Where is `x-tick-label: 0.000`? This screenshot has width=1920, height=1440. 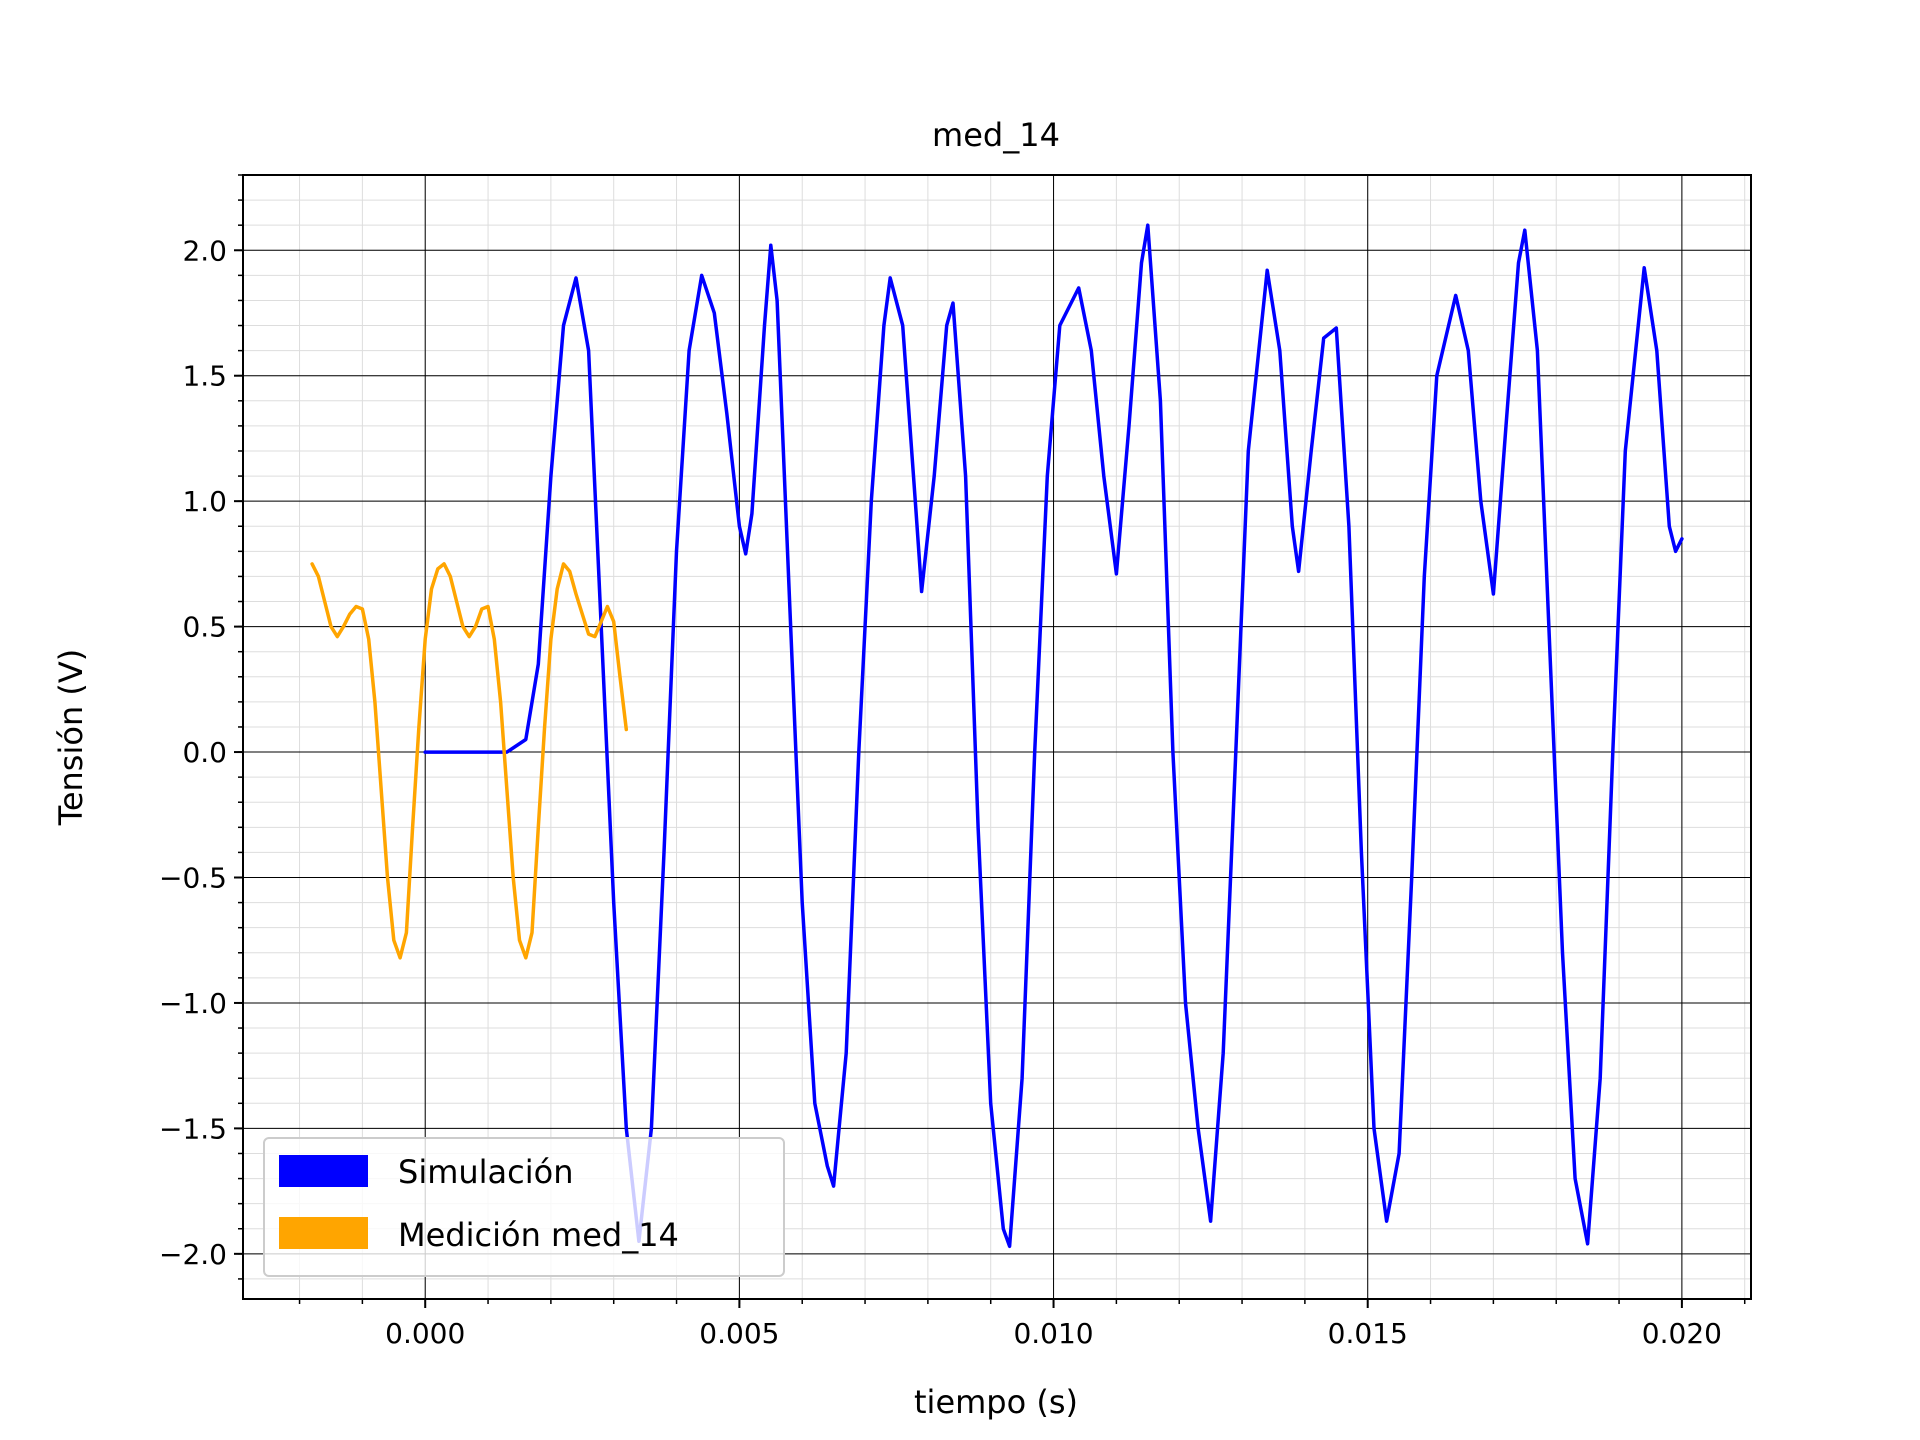
x-tick-label: 0.000 is located at coordinates (425, 1333).